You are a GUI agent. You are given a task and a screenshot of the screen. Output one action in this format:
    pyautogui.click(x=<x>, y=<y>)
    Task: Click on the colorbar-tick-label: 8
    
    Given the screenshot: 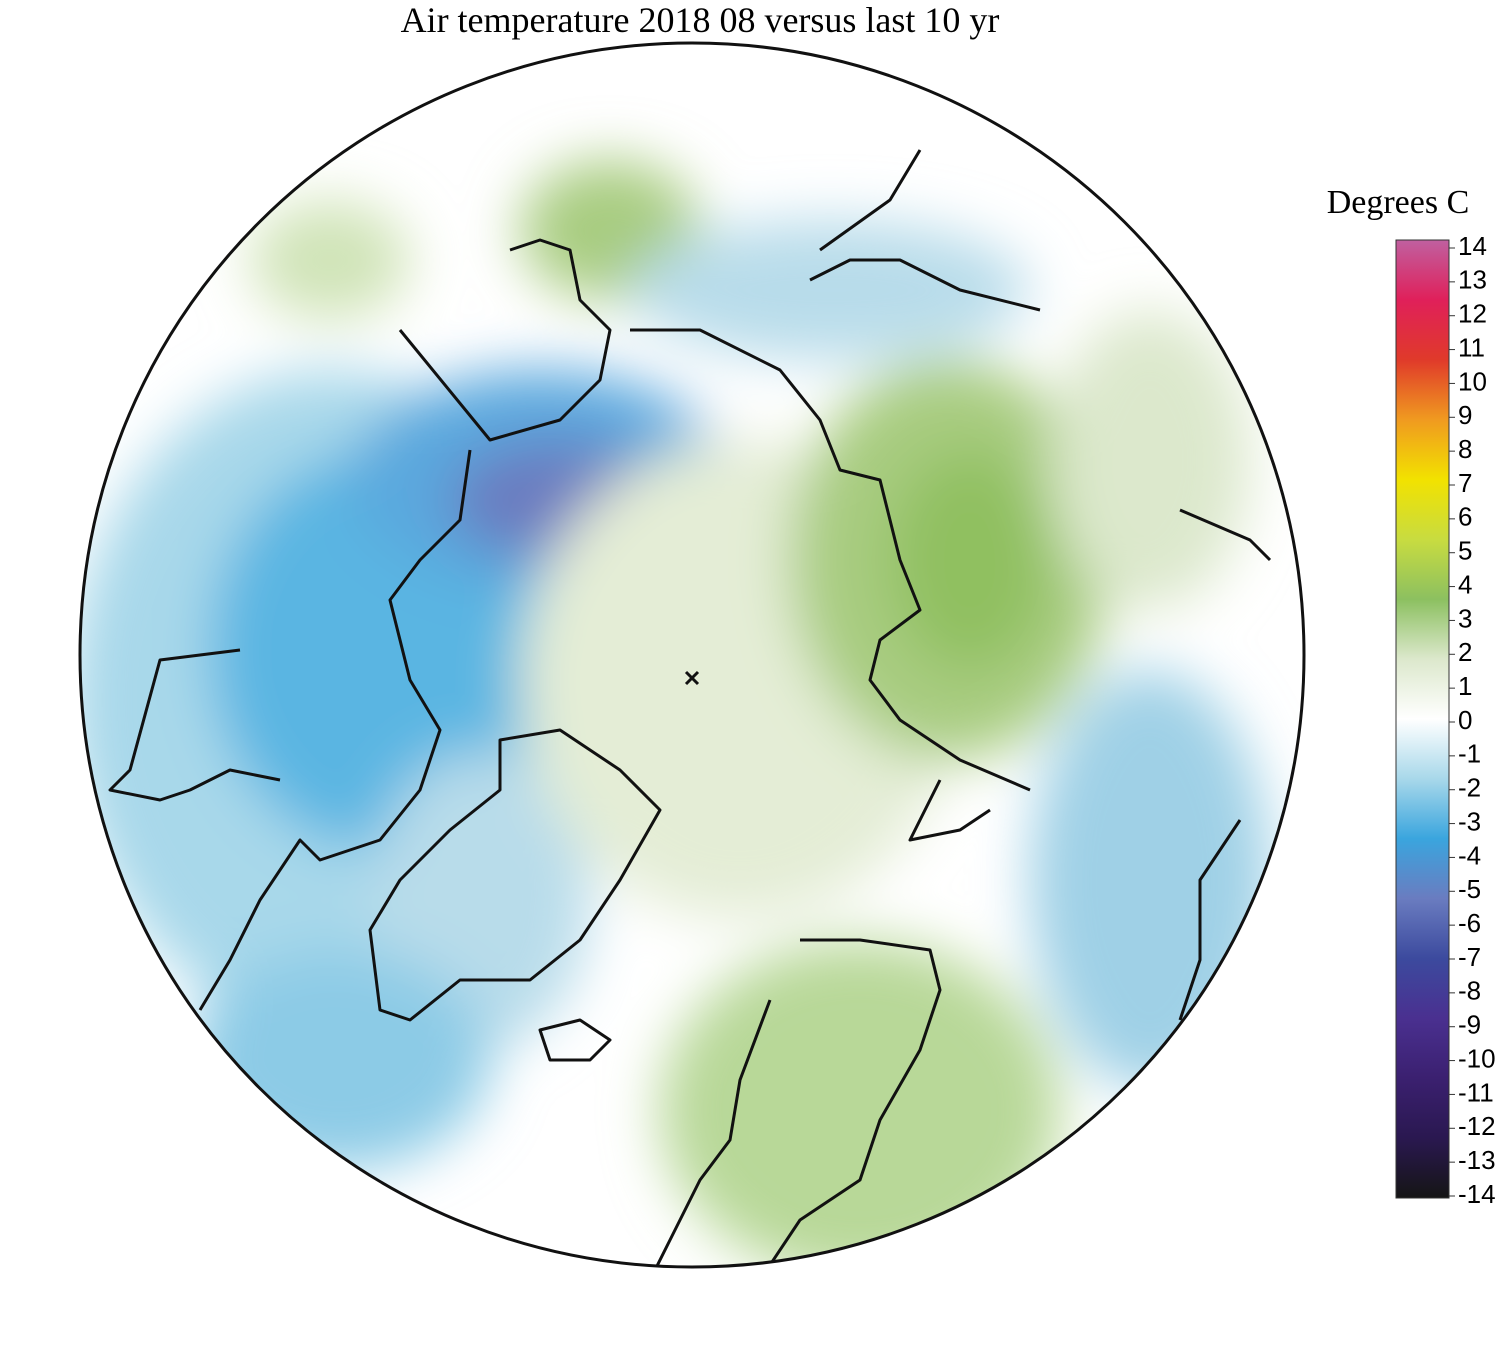 What is the action you would take?
    pyautogui.click(x=1465, y=449)
    